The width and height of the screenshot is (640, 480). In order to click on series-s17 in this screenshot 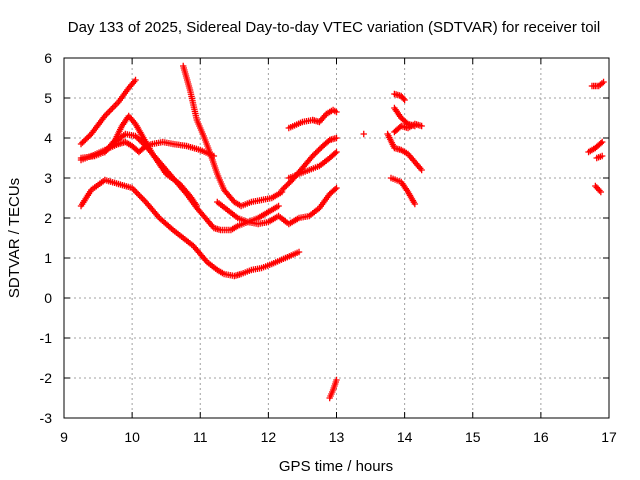, I will do `click(408, 128)`.